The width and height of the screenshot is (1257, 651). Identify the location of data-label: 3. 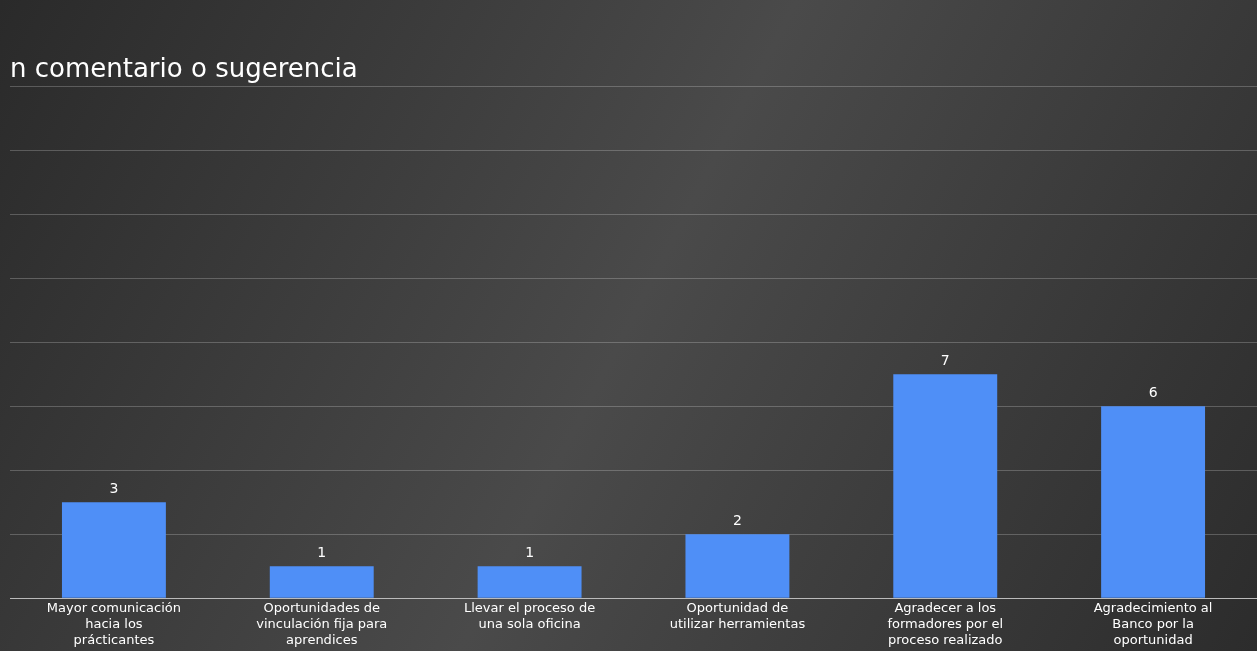
(114, 487).